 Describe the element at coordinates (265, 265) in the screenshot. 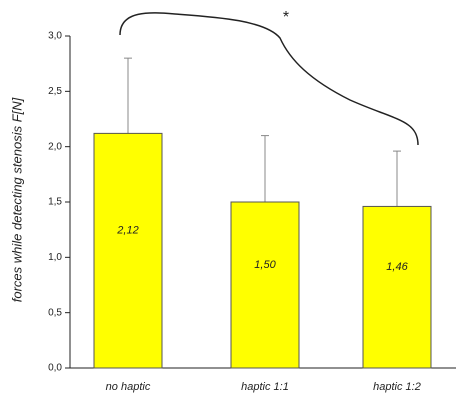

I see `value-label: 1,50` at that location.